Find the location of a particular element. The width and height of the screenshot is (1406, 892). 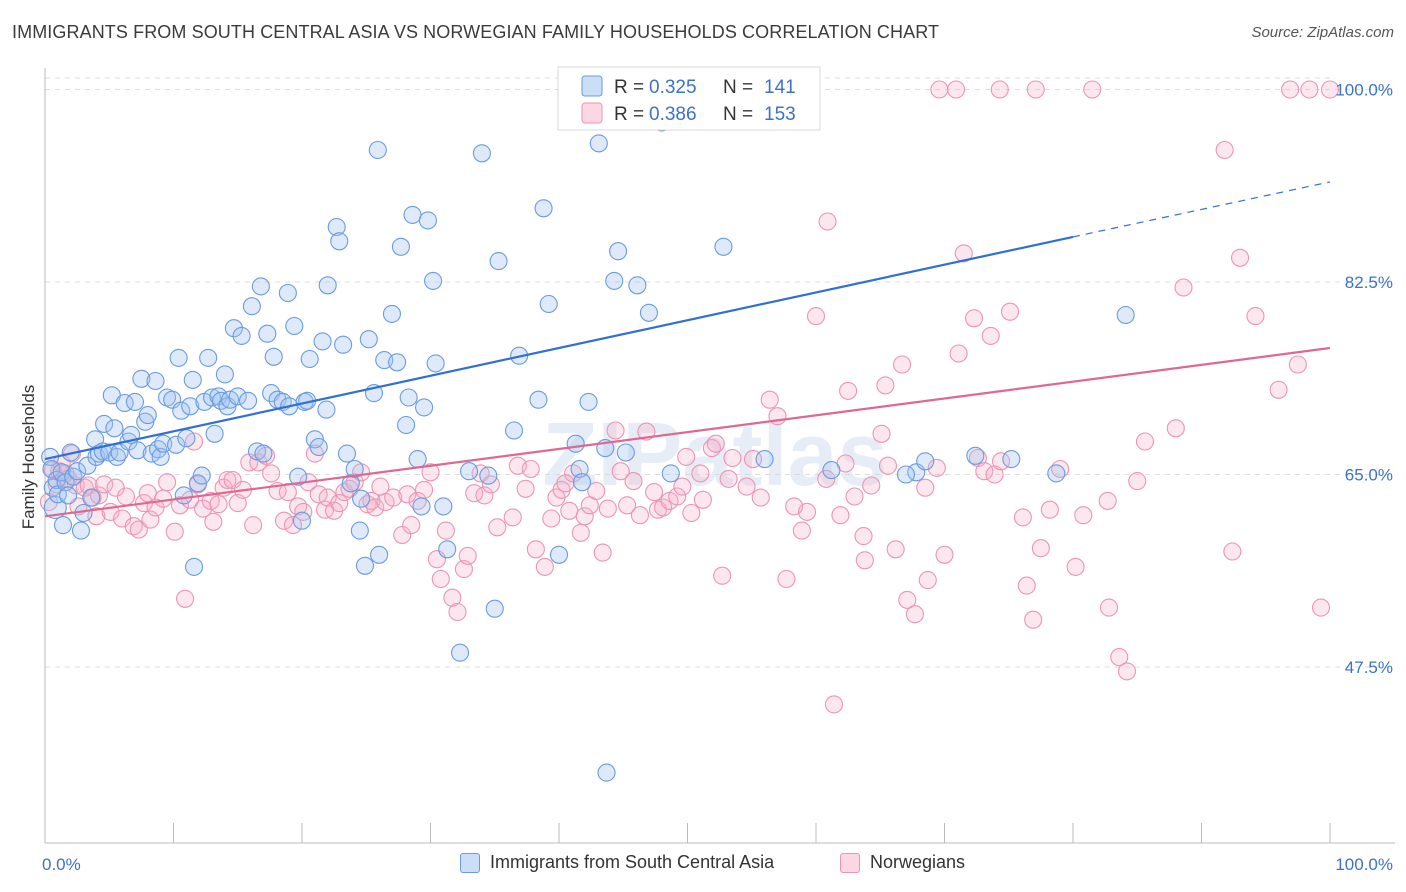

legend-swatch-norwegians is located at coordinates (850, 862).